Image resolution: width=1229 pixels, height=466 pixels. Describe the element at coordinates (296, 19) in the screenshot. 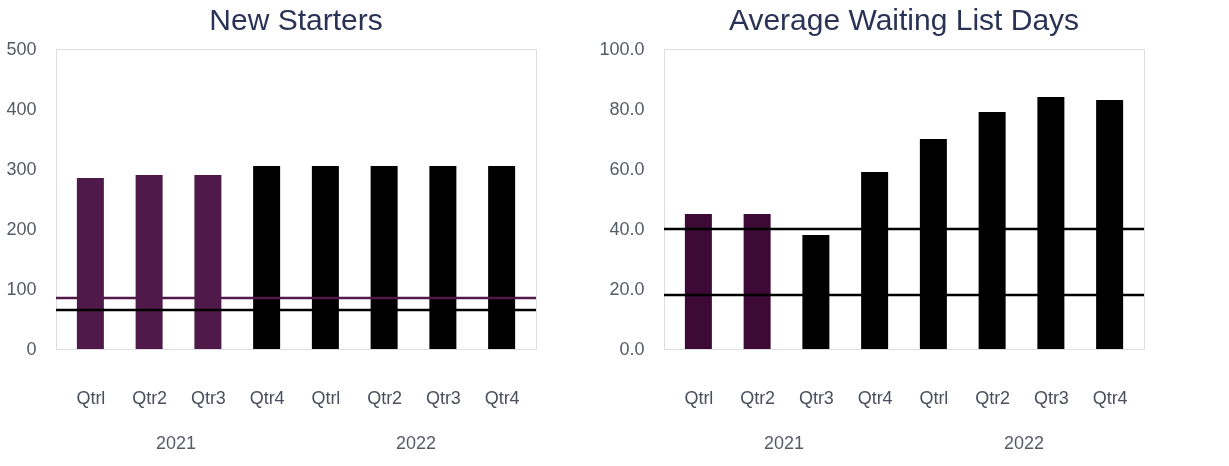

I see `chart-title: New Starters` at that location.